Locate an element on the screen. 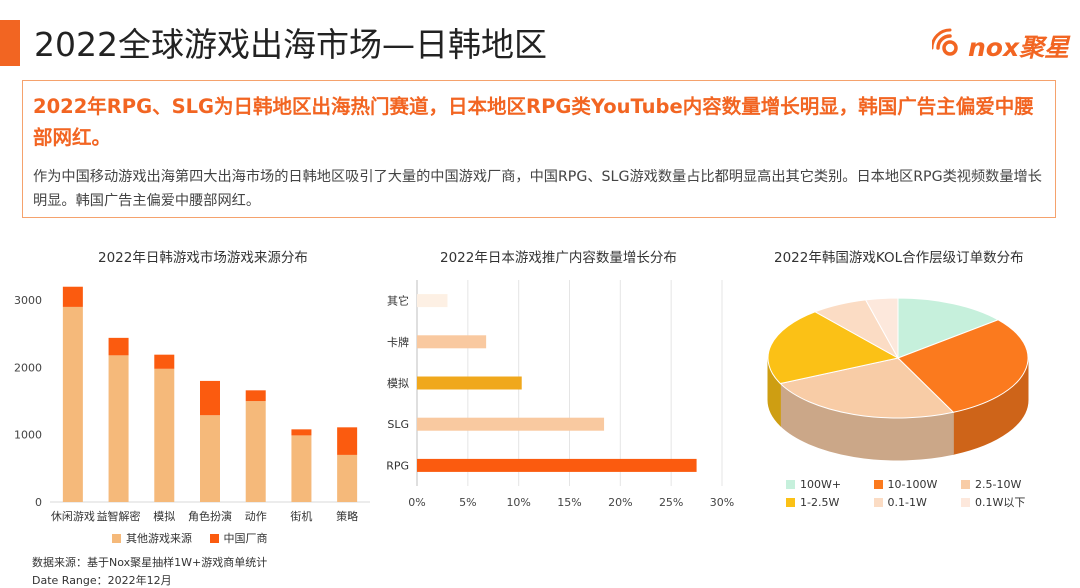 The image size is (1080, 588). y-tick-label: 其它 is located at coordinates (398, 301).